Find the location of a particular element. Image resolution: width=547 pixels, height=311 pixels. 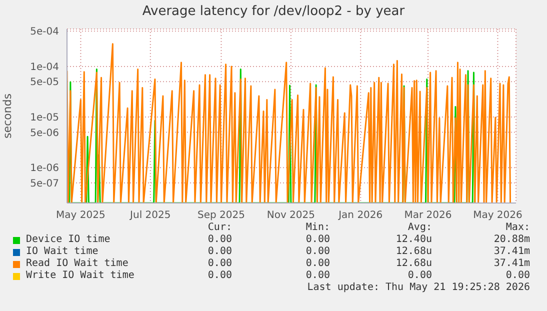

x-tick-label: Jul 2025 is located at coordinates (150, 216).